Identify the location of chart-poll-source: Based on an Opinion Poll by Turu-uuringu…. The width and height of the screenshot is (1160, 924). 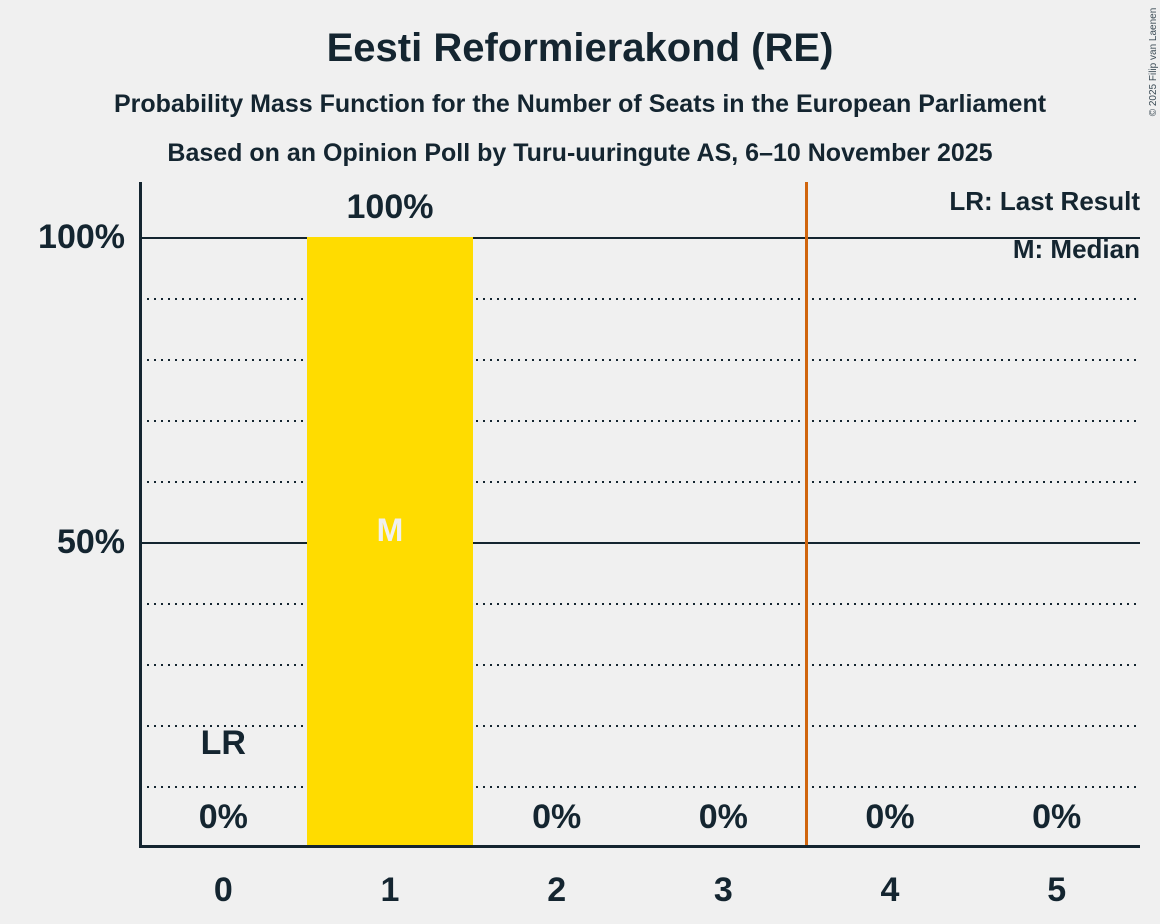
(580, 153).